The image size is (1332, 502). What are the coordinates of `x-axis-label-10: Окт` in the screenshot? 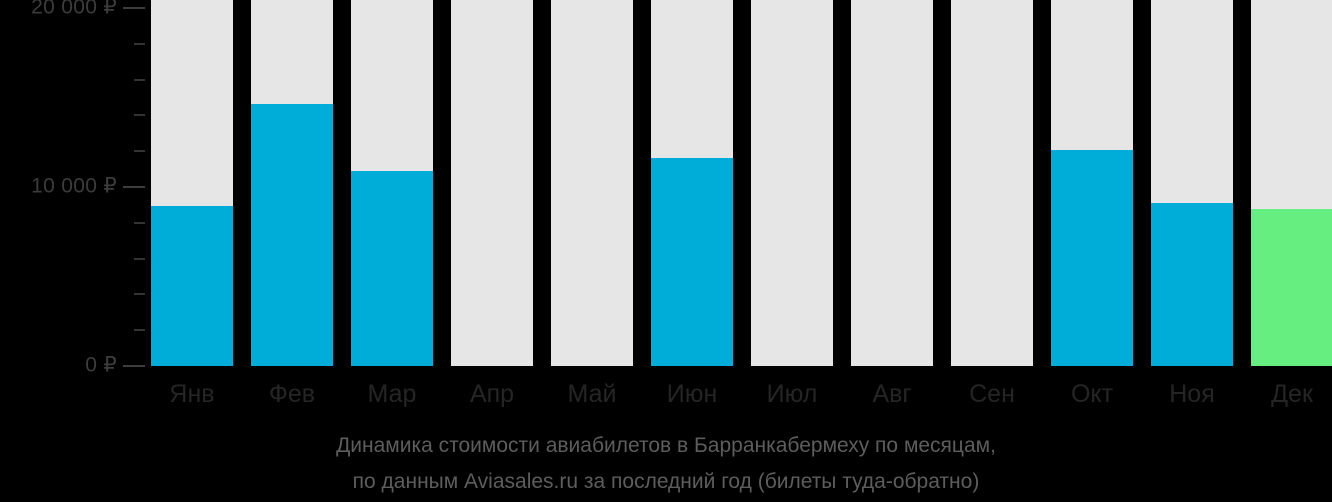 It's located at (1092, 394).